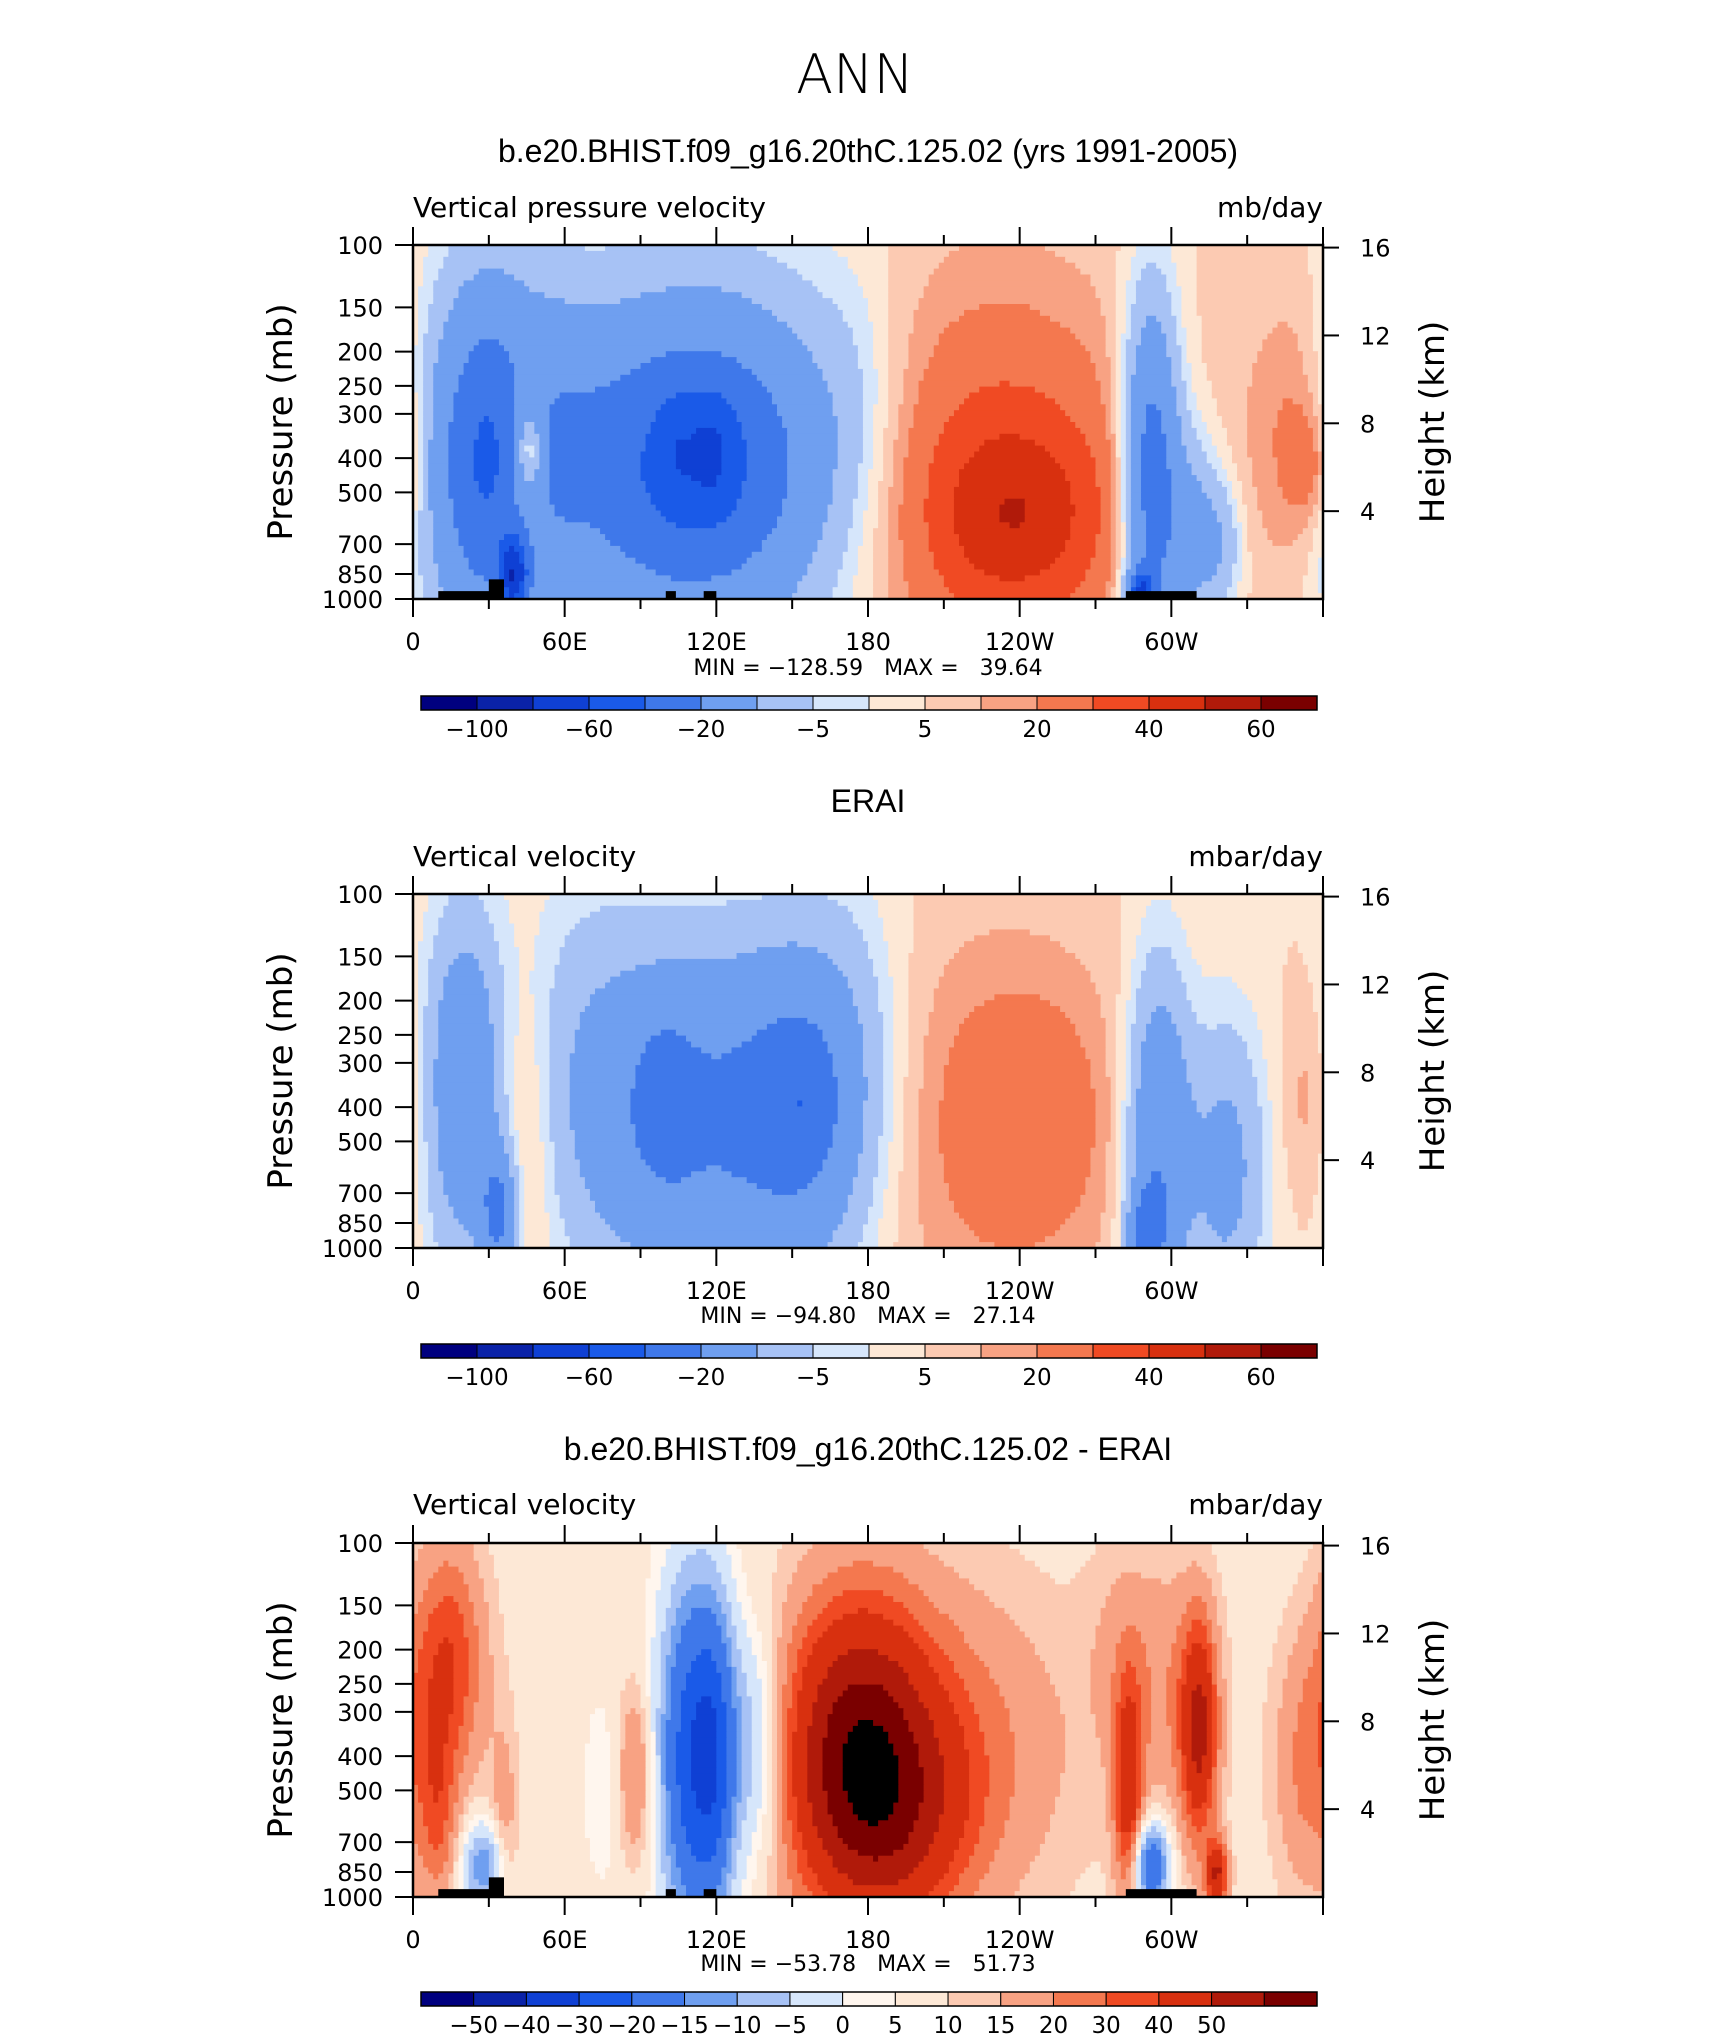 The height and width of the screenshot is (2038, 1710). What do you see at coordinates (1433, 422) in the screenshot?
I see `height-axis-label: Height (km)` at bounding box center [1433, 422].